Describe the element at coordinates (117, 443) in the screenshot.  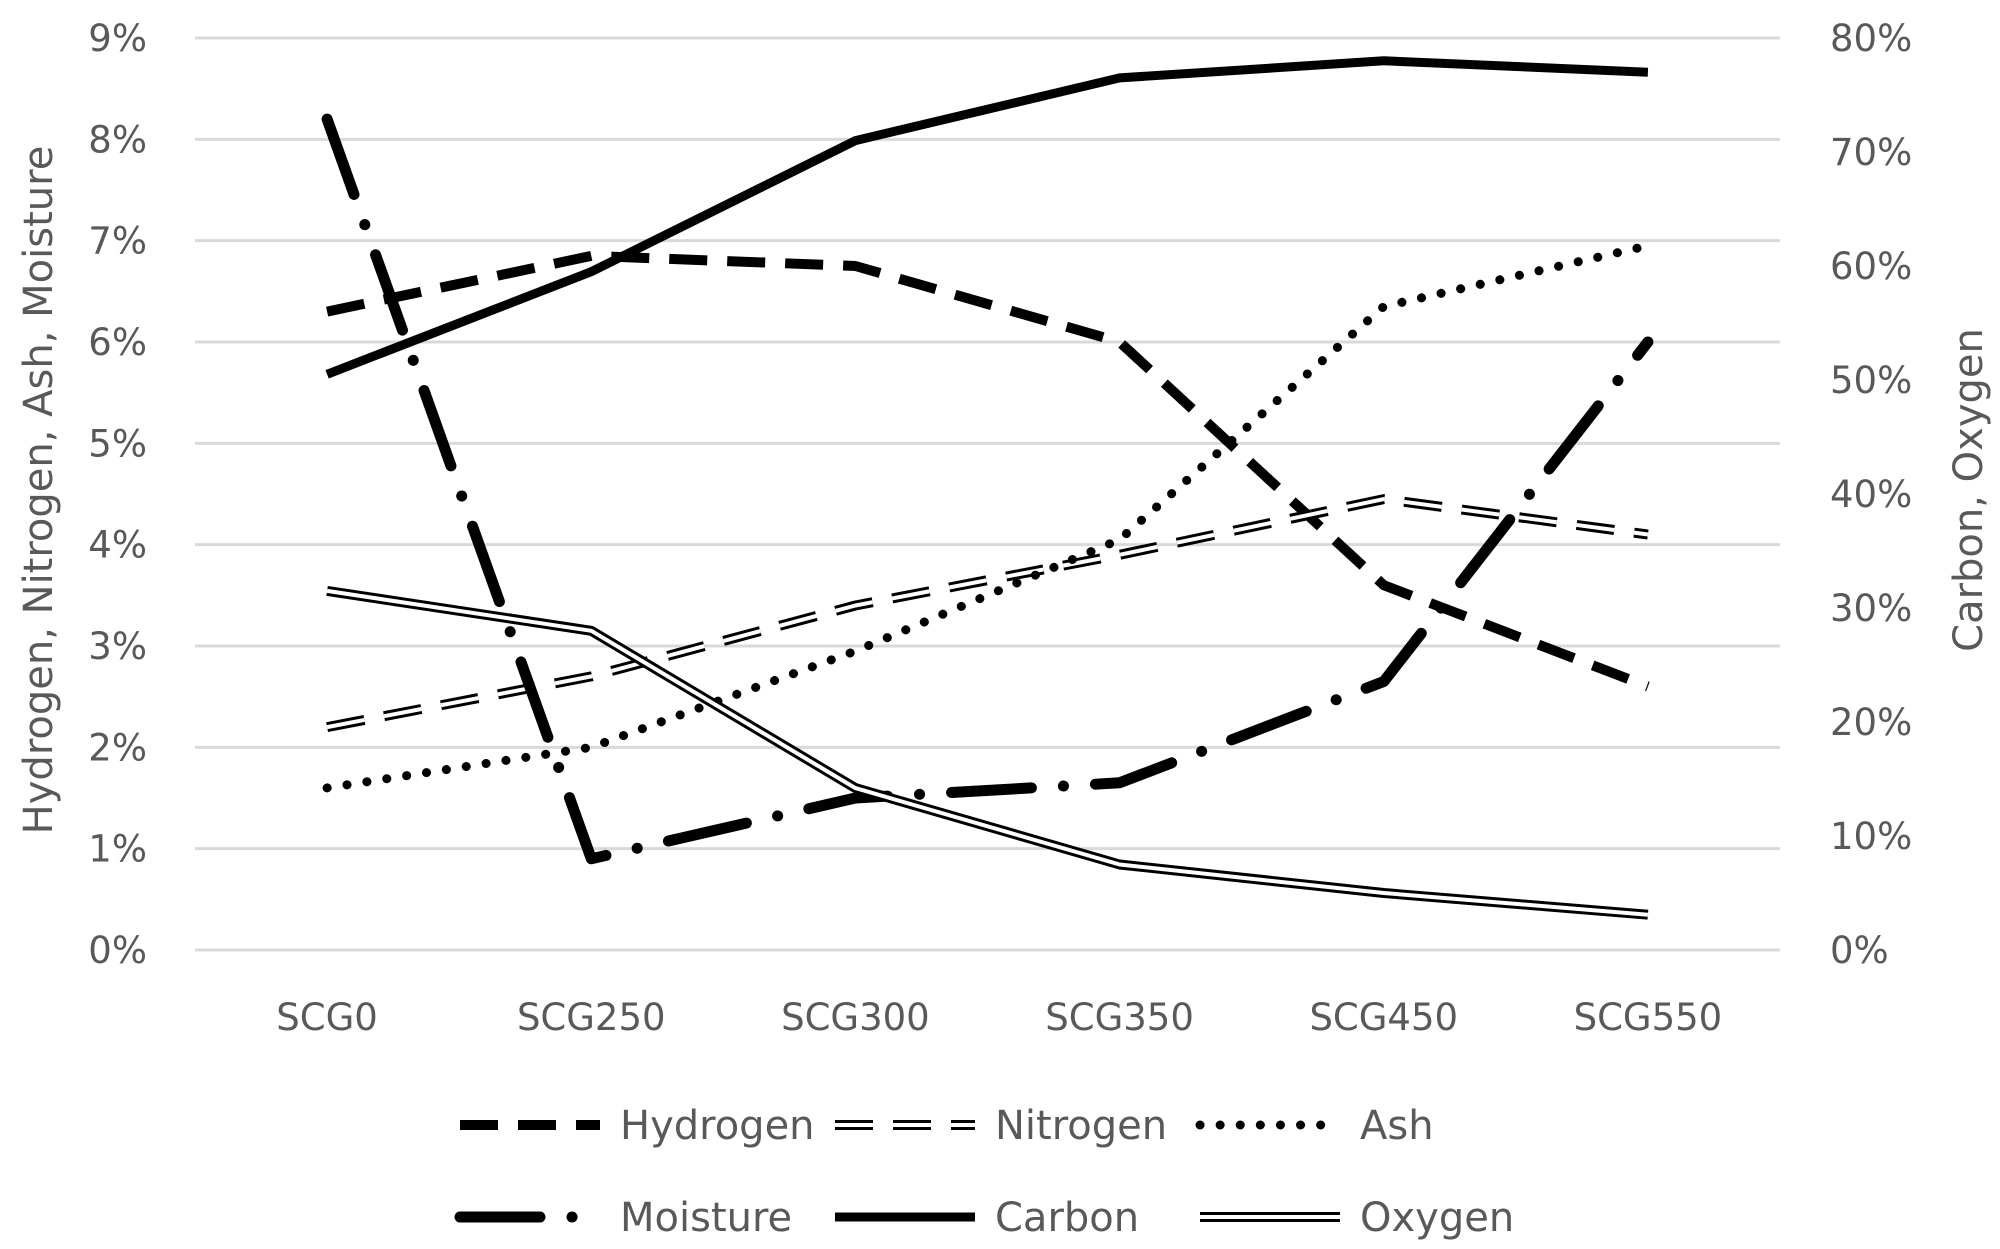
I see `left-tick-label: 5%` at that location.